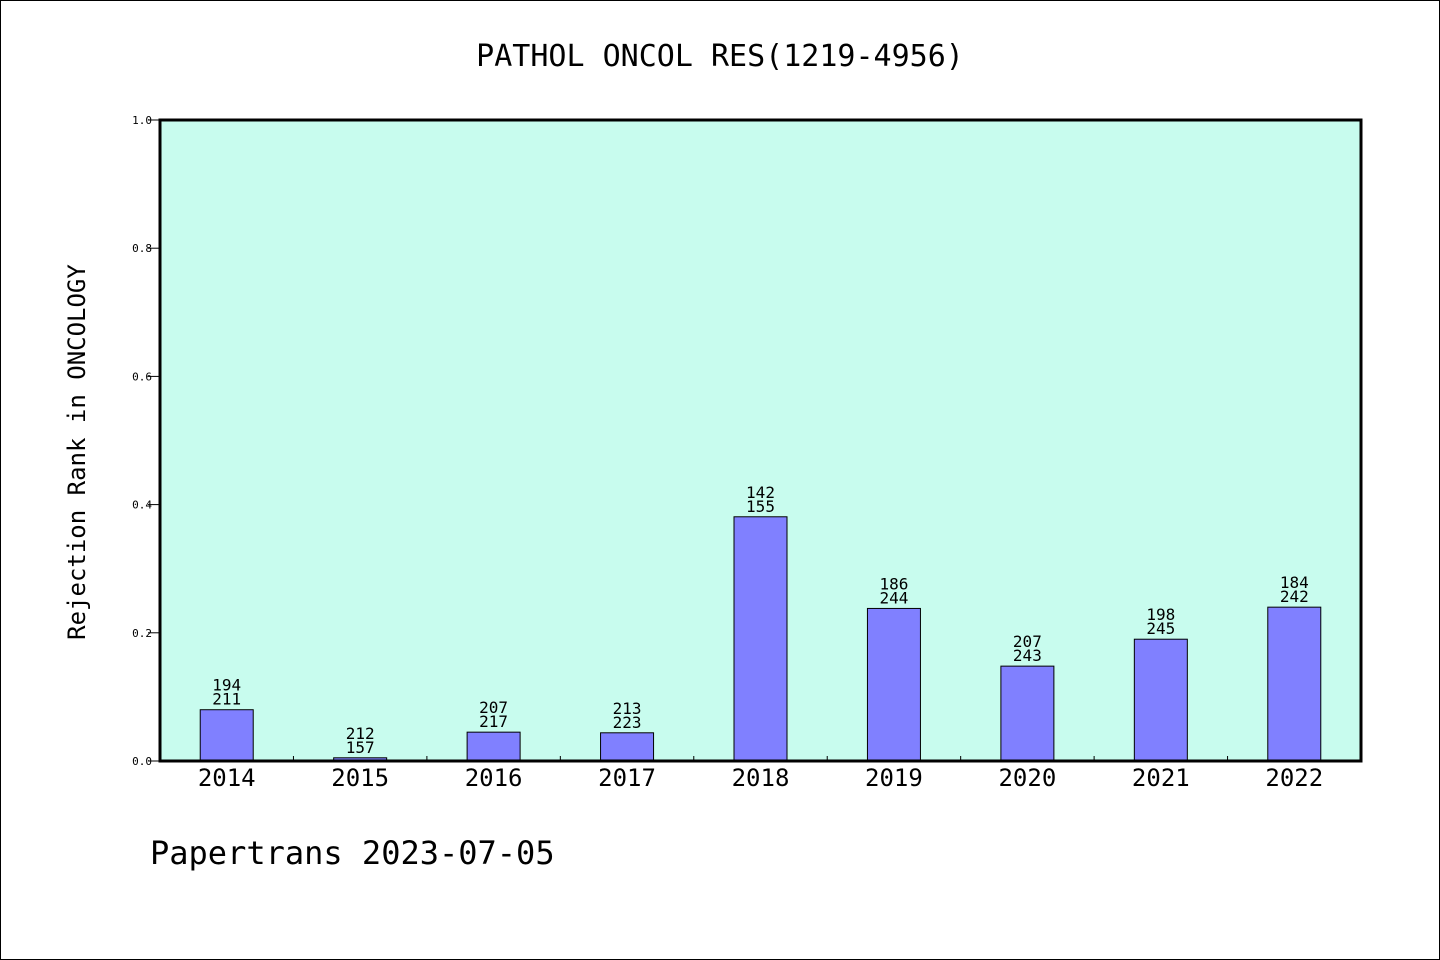 The image size is (1440, 960). What do you see at coordinates (627, 778) in the screenshot?
I see `x-tick-label: 2017` at bounding box center [627, 778].